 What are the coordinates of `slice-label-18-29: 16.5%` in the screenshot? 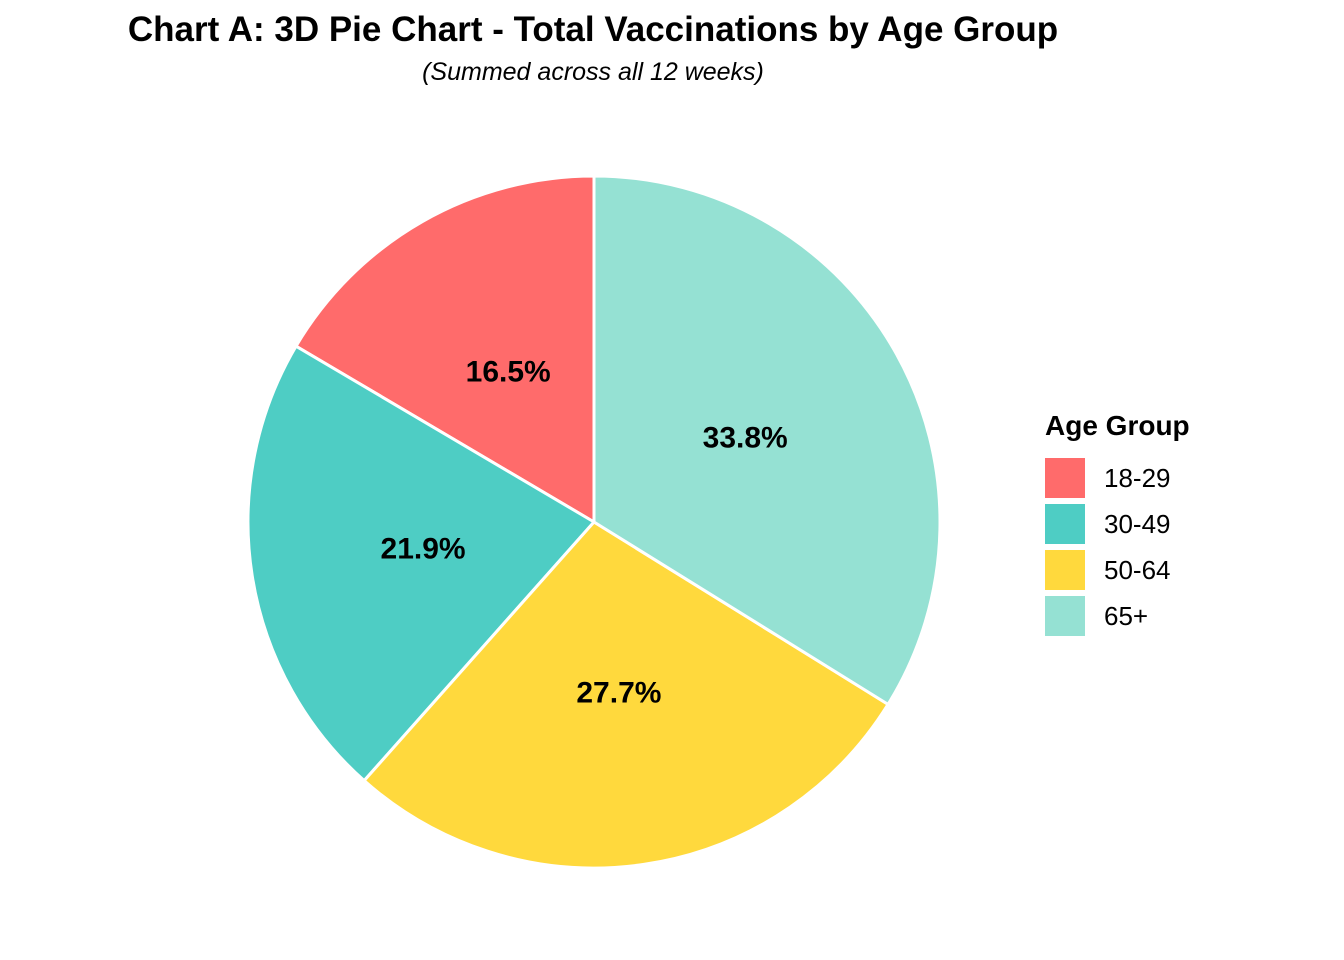 It's located at (508, 371).